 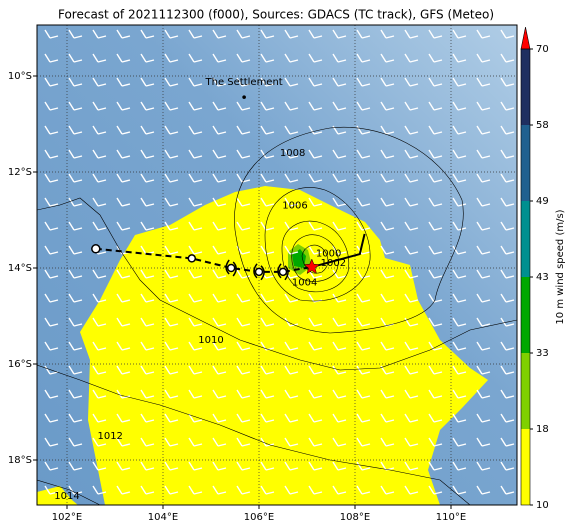 What do you see at coordinates (66, 496) in the screenshot?
I see `contour-label: 1014` at bounding box center [66, 496].